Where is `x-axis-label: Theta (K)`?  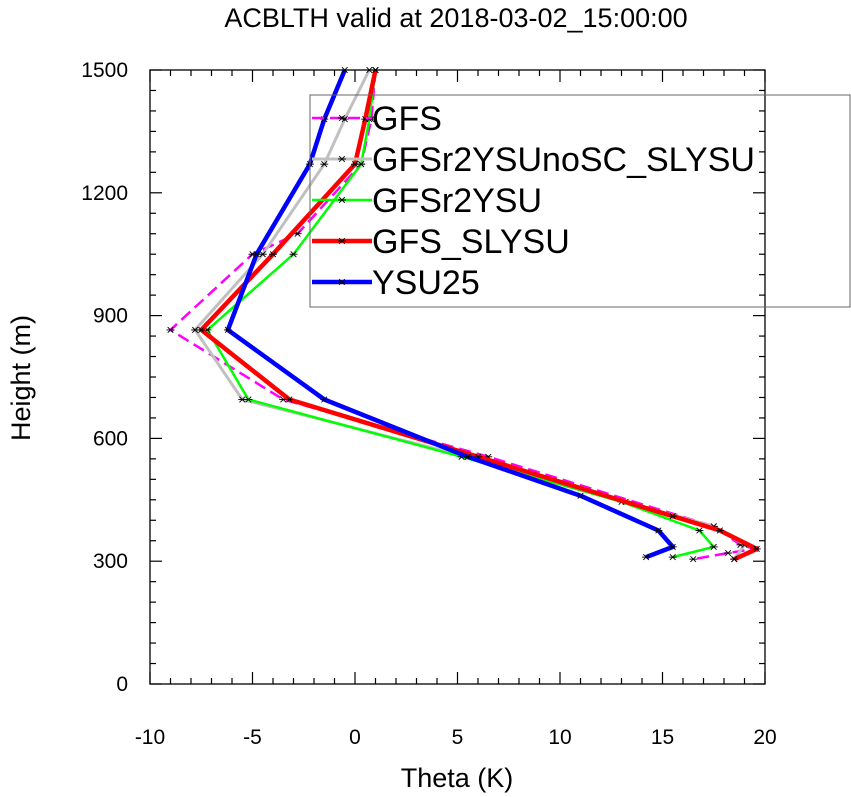
x-axis-label: Theta (K) is located at coordinates (457, 778).